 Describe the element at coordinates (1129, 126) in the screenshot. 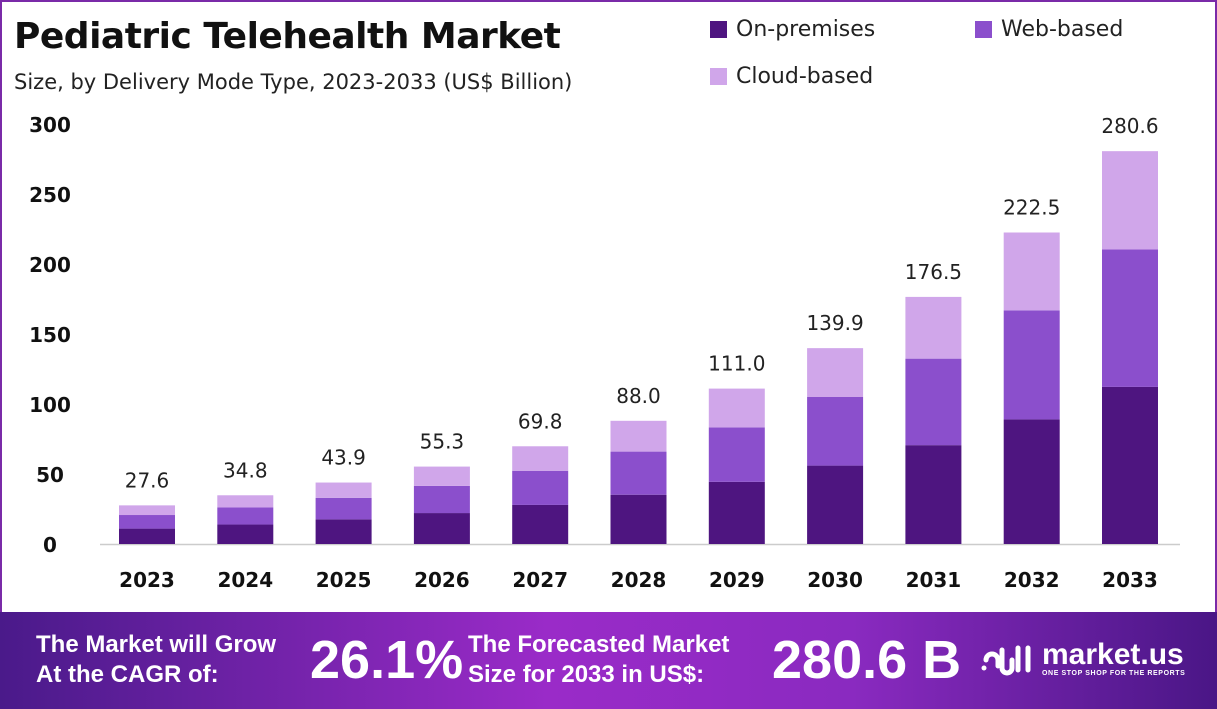

I see `total-label-2033: 280.6` at that location.